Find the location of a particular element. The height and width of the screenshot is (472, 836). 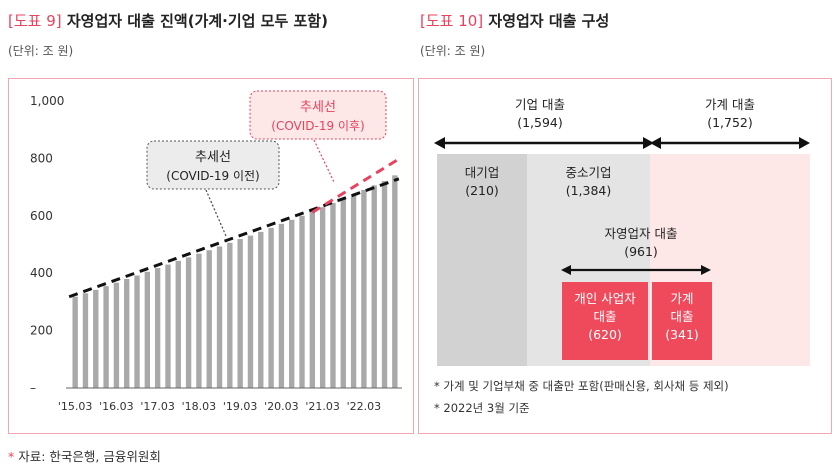

callout-post-label1: 추세선 is located at coordinates (318, 107).